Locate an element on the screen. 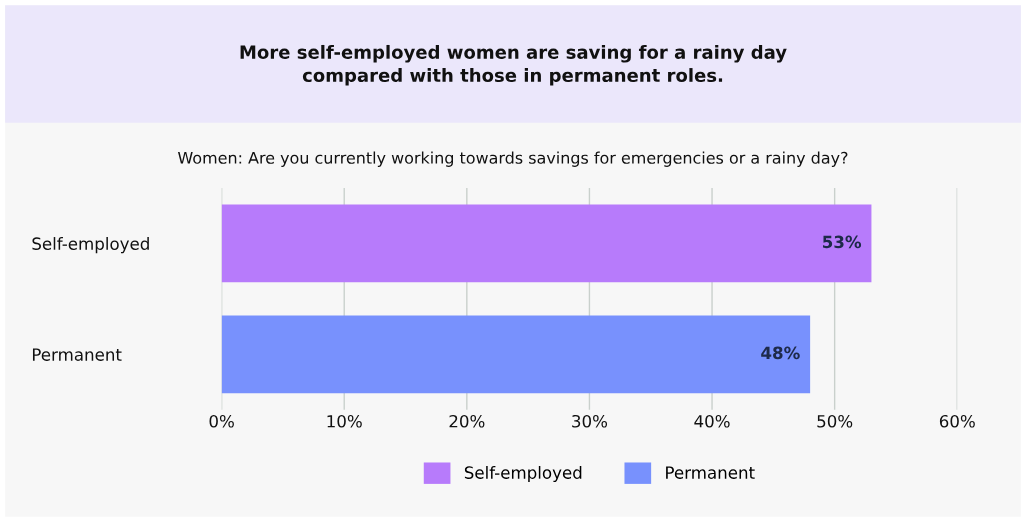  x-tick-label: 30% is located at coordinates (590, 421).